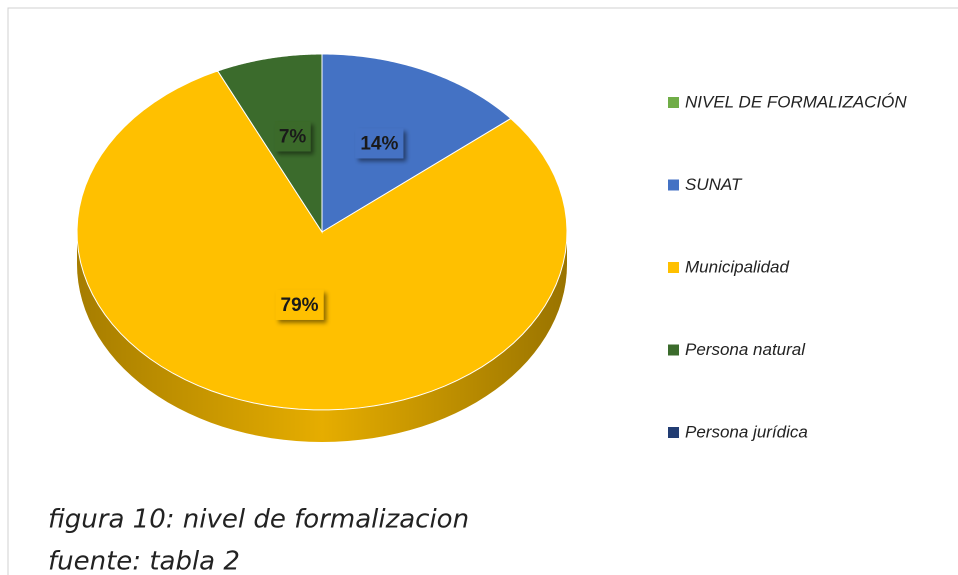  What do you see at coordinates (796, 101) in the screenshot?
I see `legend-label: NIVEL DE FORMALIZACIÓN` at bounding box center [796, 101].